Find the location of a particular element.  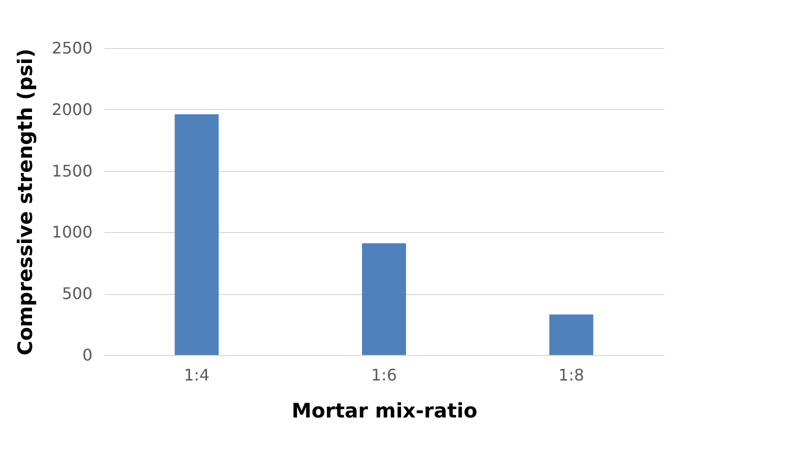

y-tick-label: 1500 is located at coordinates (72, 170).